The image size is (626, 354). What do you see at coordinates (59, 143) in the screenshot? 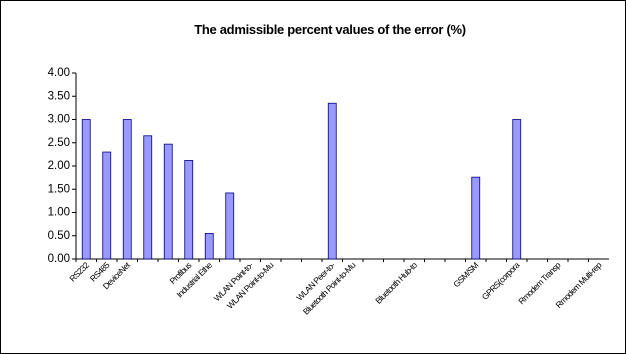
I see `y-tick-label: 2.50` at bounding box center [59, 143].